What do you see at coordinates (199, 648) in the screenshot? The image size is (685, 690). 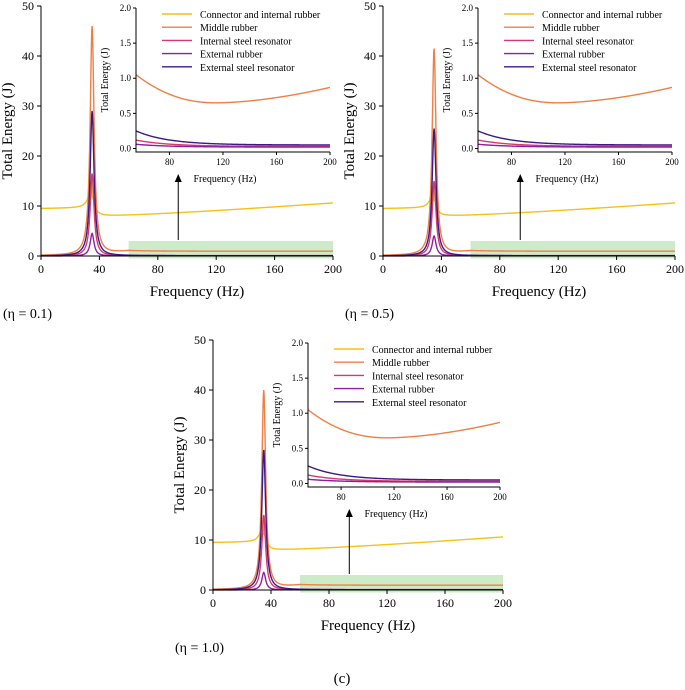 I see `panel-label: (η = 1.0)` at bounding box center [199, 648].